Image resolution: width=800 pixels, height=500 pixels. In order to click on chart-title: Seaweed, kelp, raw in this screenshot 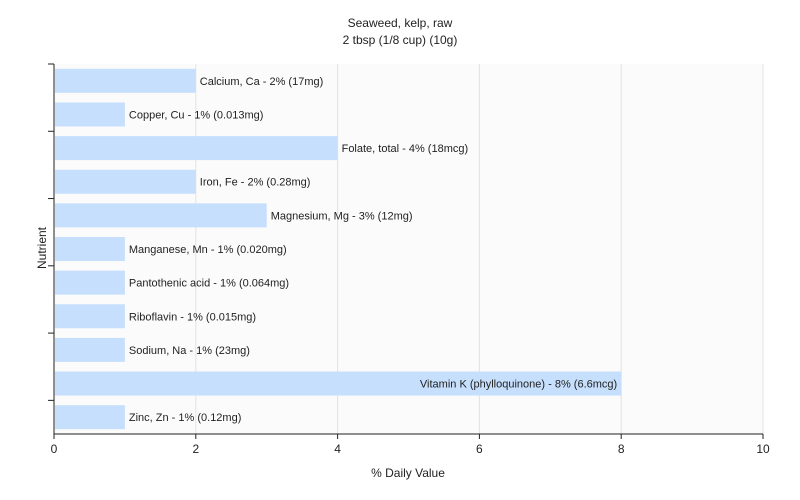, I will do `click(400, 23)`.